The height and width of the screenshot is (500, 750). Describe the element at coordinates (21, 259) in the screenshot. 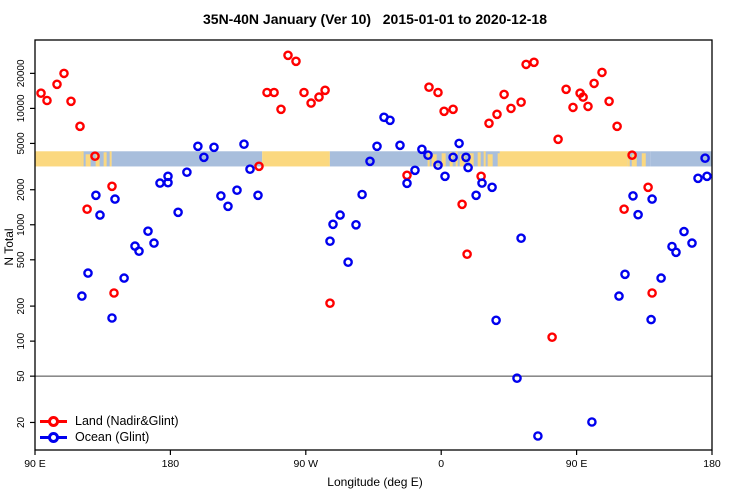

I see `svg-text: 500` at that location.